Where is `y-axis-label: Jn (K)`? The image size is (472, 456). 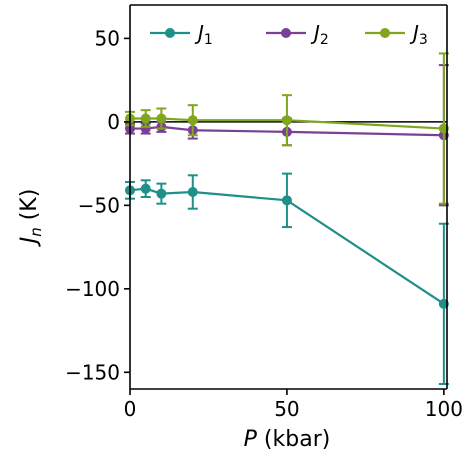 y-axis-label: Jn (K) is located at coordinates (31, 218).